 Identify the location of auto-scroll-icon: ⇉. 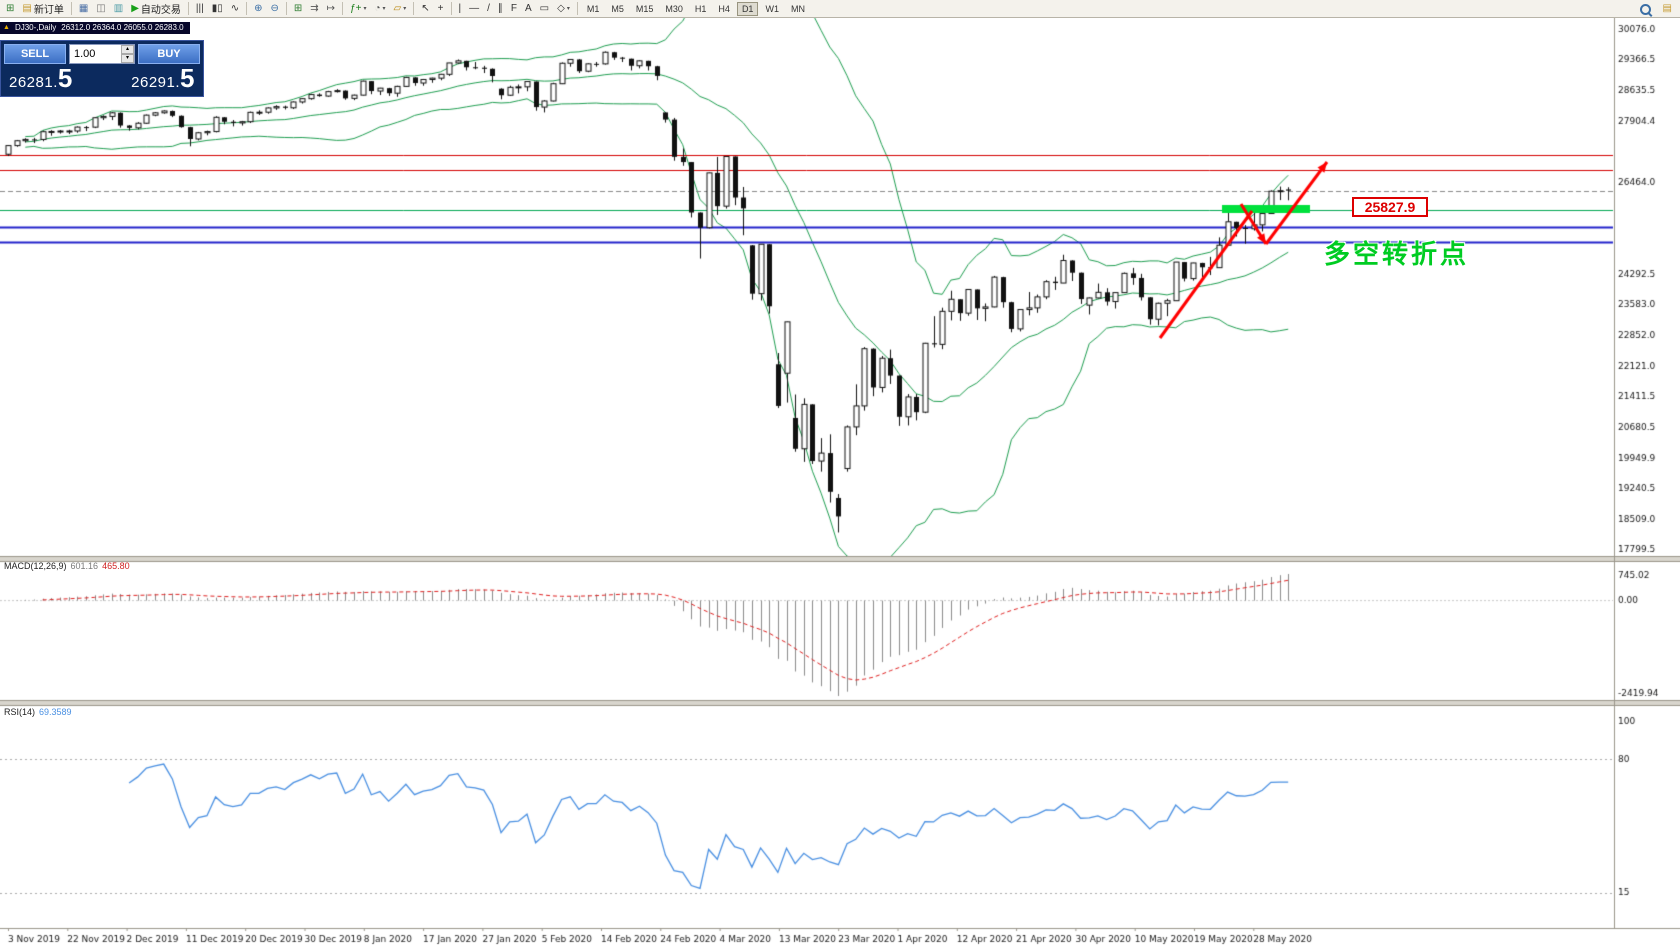
(314, 8).